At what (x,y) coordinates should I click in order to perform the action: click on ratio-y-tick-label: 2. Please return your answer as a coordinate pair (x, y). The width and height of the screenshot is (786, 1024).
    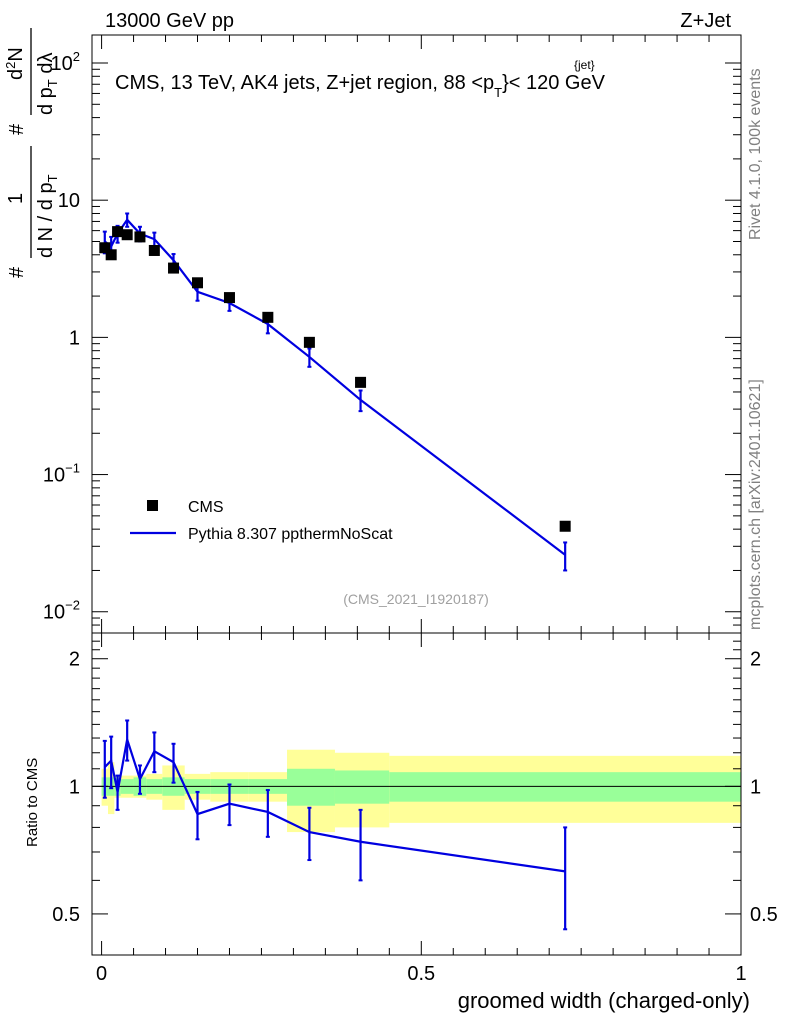
    Looking at the image, I should click on (74, 660).